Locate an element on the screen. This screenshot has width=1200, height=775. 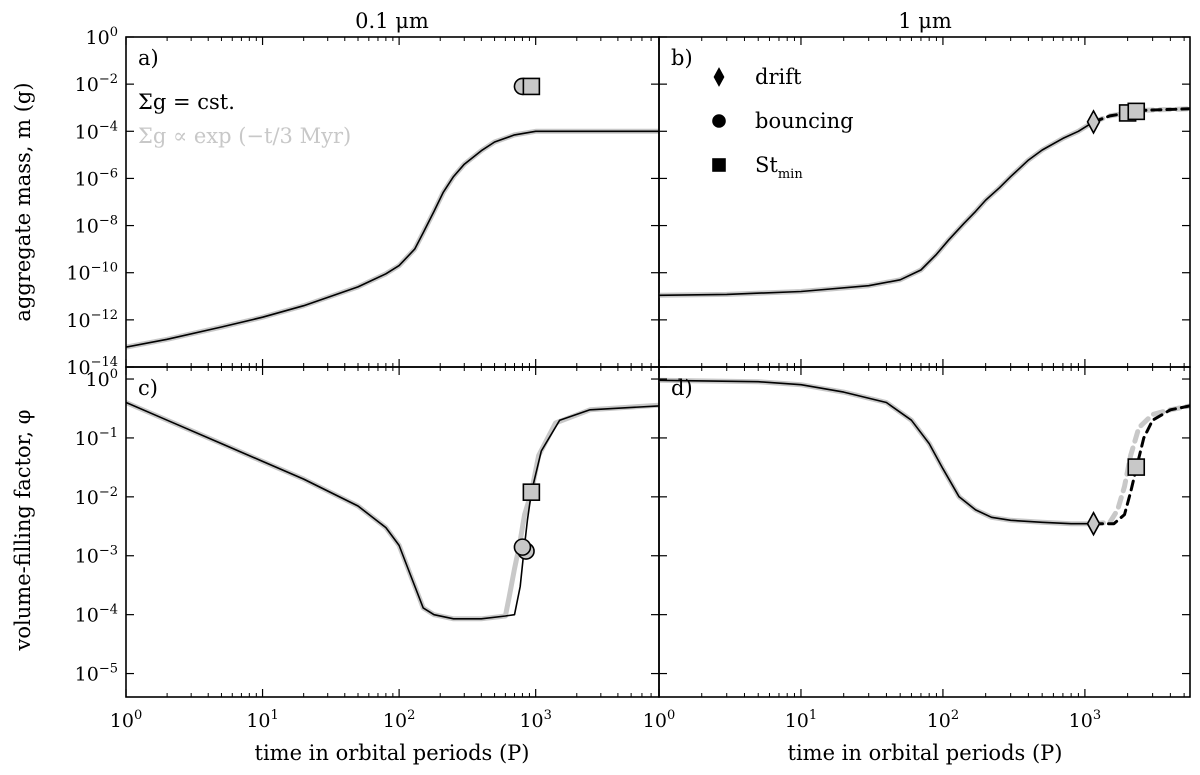
y-tick-label: 10⁻⁶ is located at coordinates (96, 178).